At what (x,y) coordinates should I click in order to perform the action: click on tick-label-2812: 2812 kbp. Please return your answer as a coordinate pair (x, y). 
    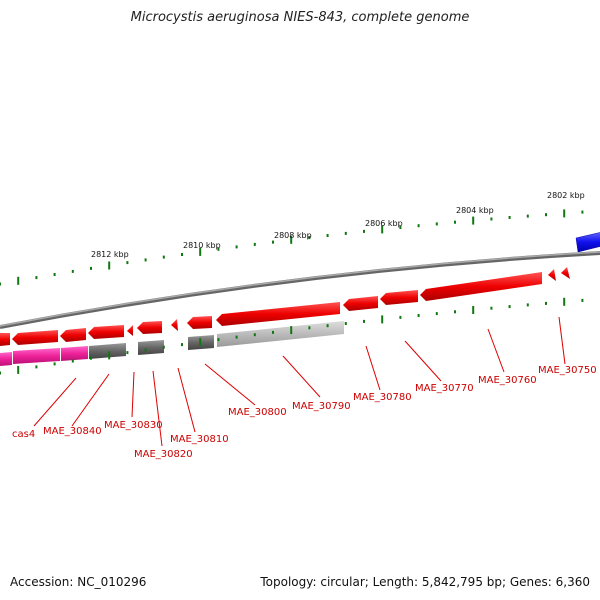
    Looking at the image, I should click on (110, 254).